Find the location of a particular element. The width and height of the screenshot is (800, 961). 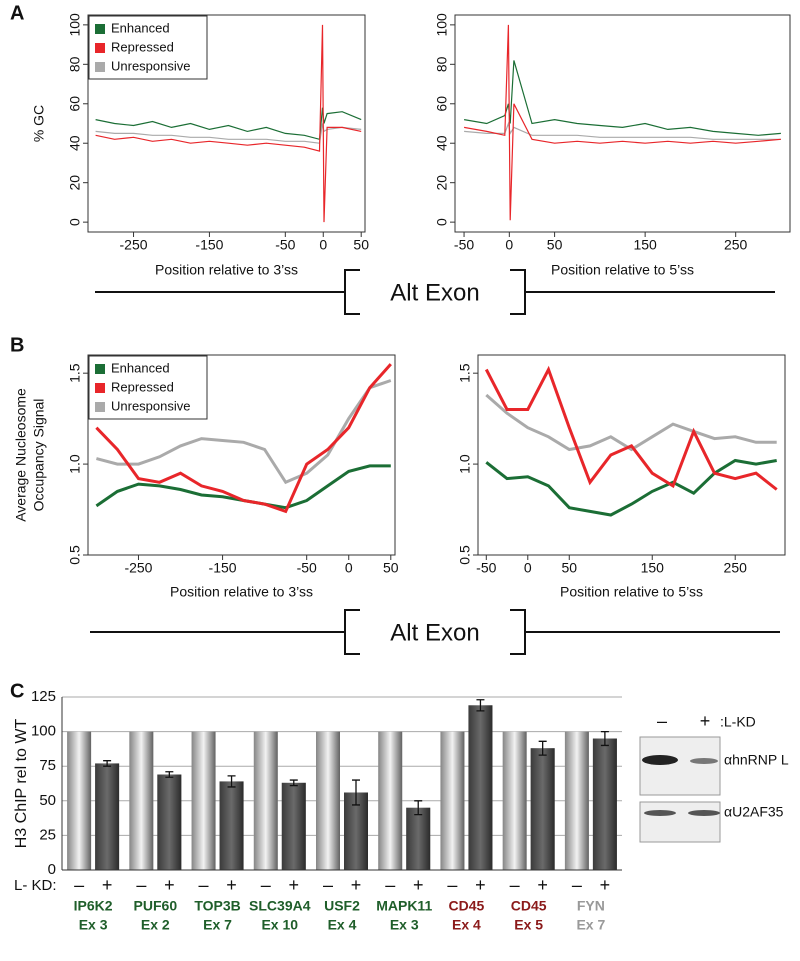

legend-label: Enhanced is located at coordinates (140, 27).